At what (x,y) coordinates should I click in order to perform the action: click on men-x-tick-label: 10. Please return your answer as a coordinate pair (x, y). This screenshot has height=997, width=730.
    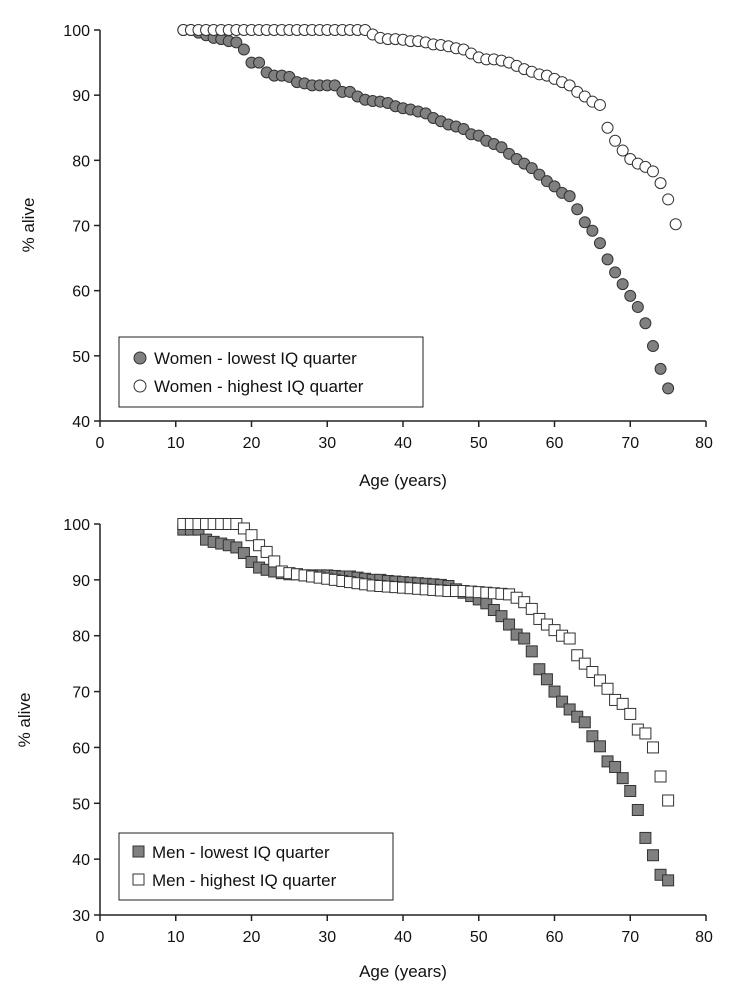
    Looking at the image, I should click on (176, 937).